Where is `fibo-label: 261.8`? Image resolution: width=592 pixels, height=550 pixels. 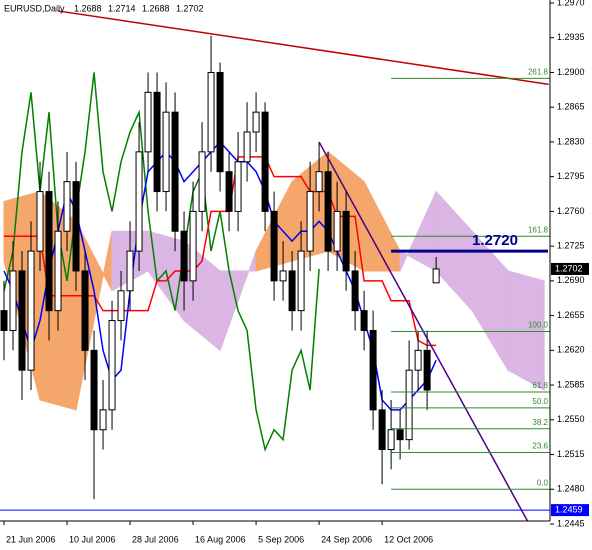
fibo-label: 261.8 is located at coordinates (538, 72).